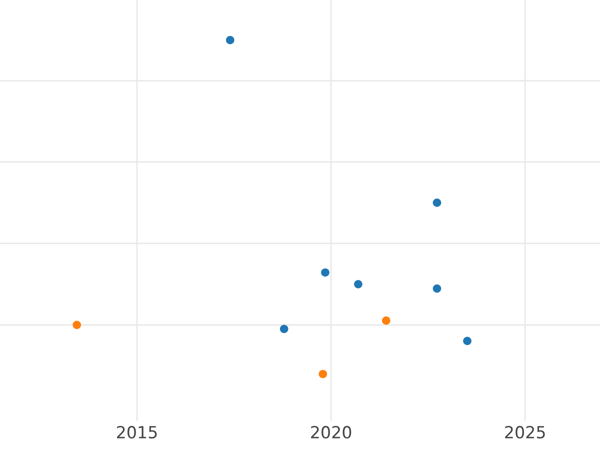 This screenshot has width=600, height=450. Describe the element at coordinates (525, 432) in the screenshot. I see `x-tick-label: 2025` at that location.